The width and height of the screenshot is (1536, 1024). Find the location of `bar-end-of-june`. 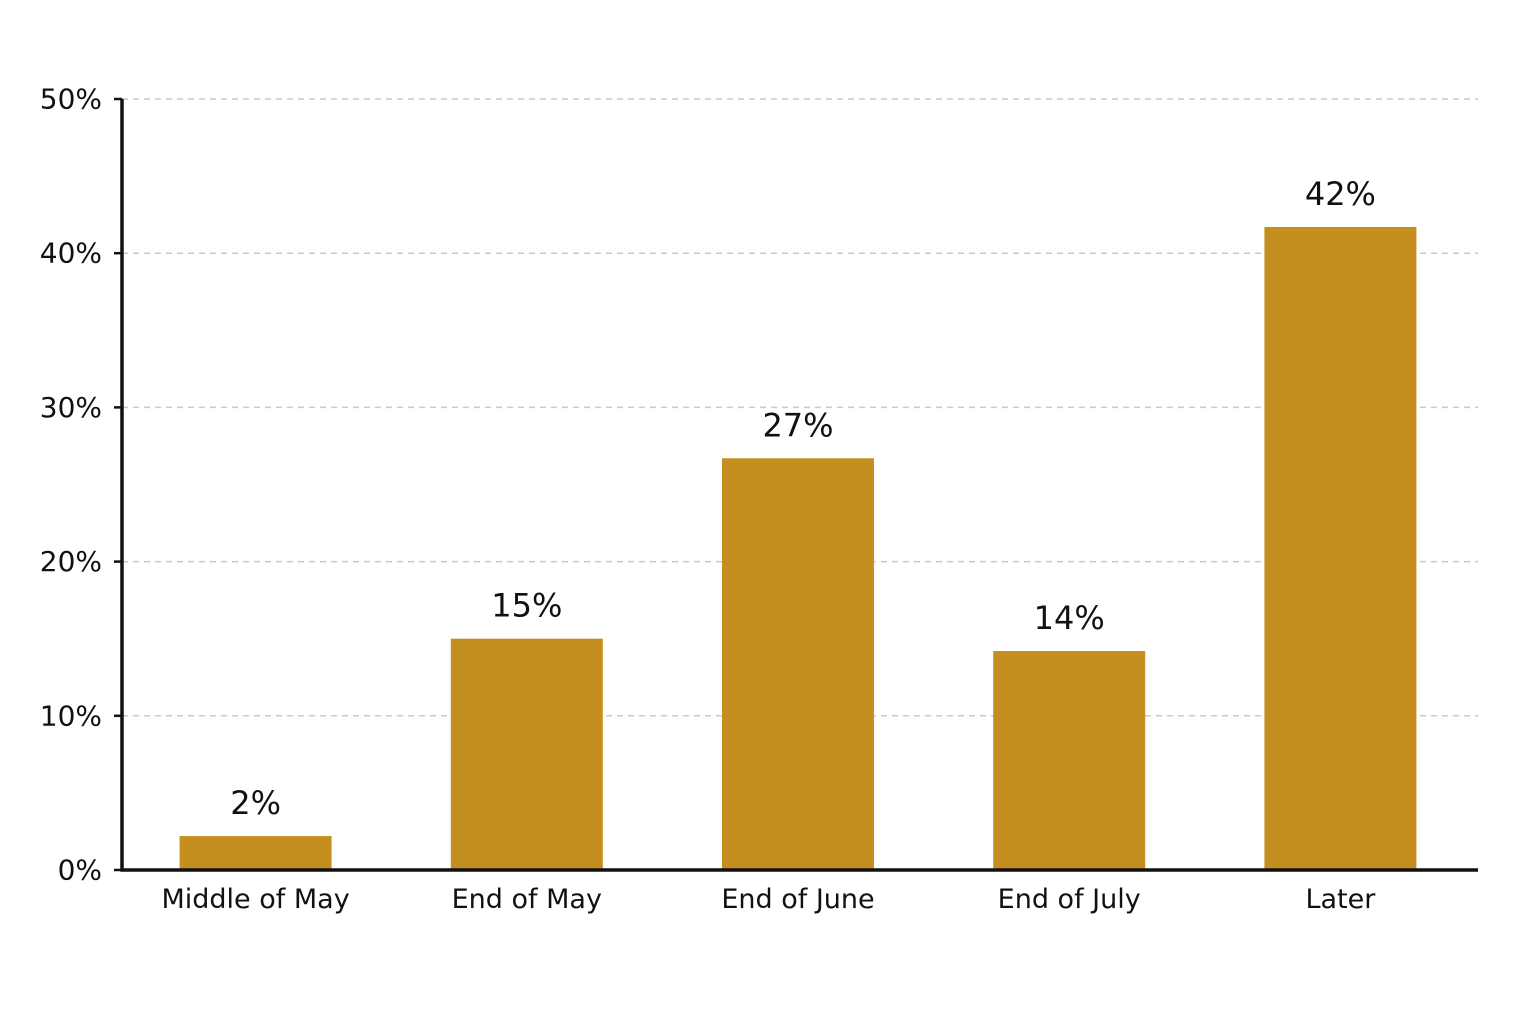

bar-end-of-june is located at coordinates (798, 664).